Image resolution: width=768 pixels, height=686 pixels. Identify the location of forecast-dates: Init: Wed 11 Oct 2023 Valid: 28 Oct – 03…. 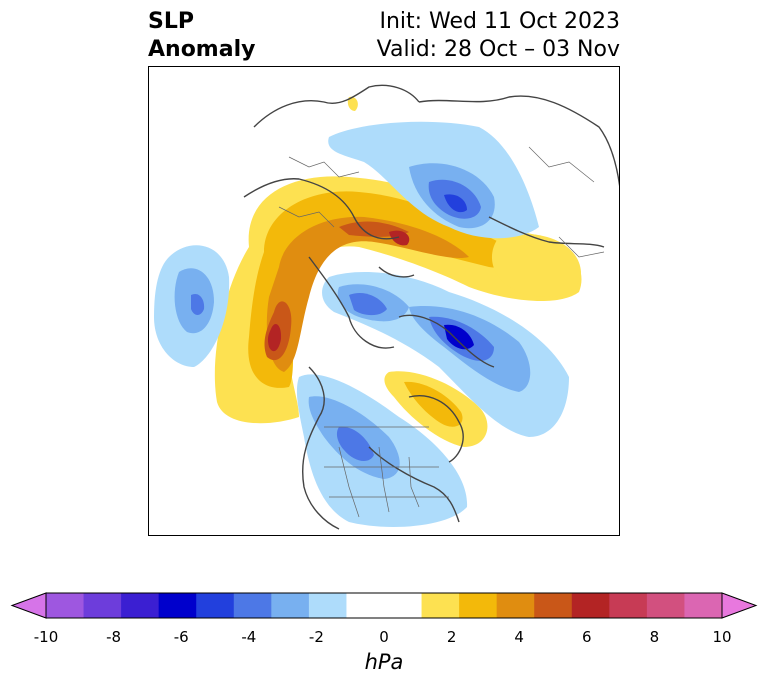
(498, 36).